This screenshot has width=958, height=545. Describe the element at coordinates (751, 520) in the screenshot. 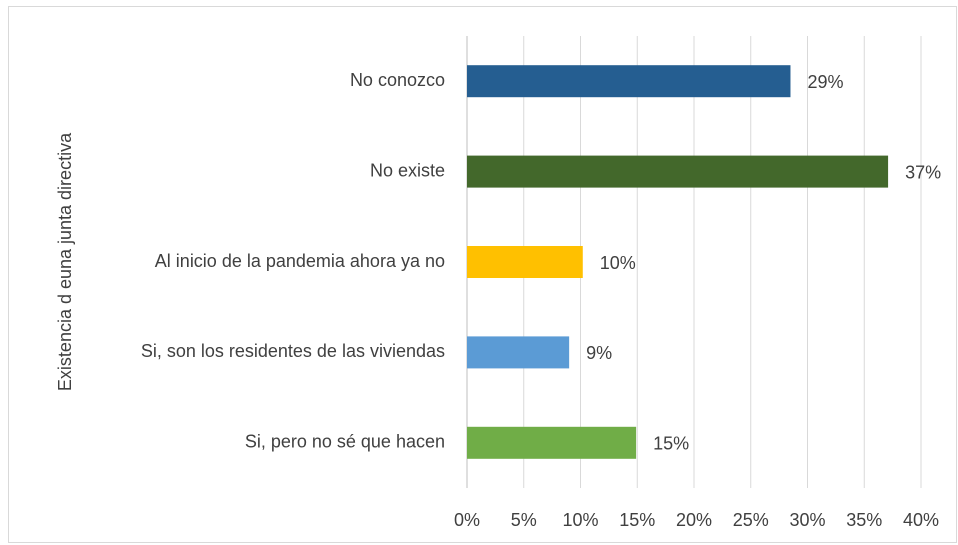

I see `x-tick-label: 25%` at that location.